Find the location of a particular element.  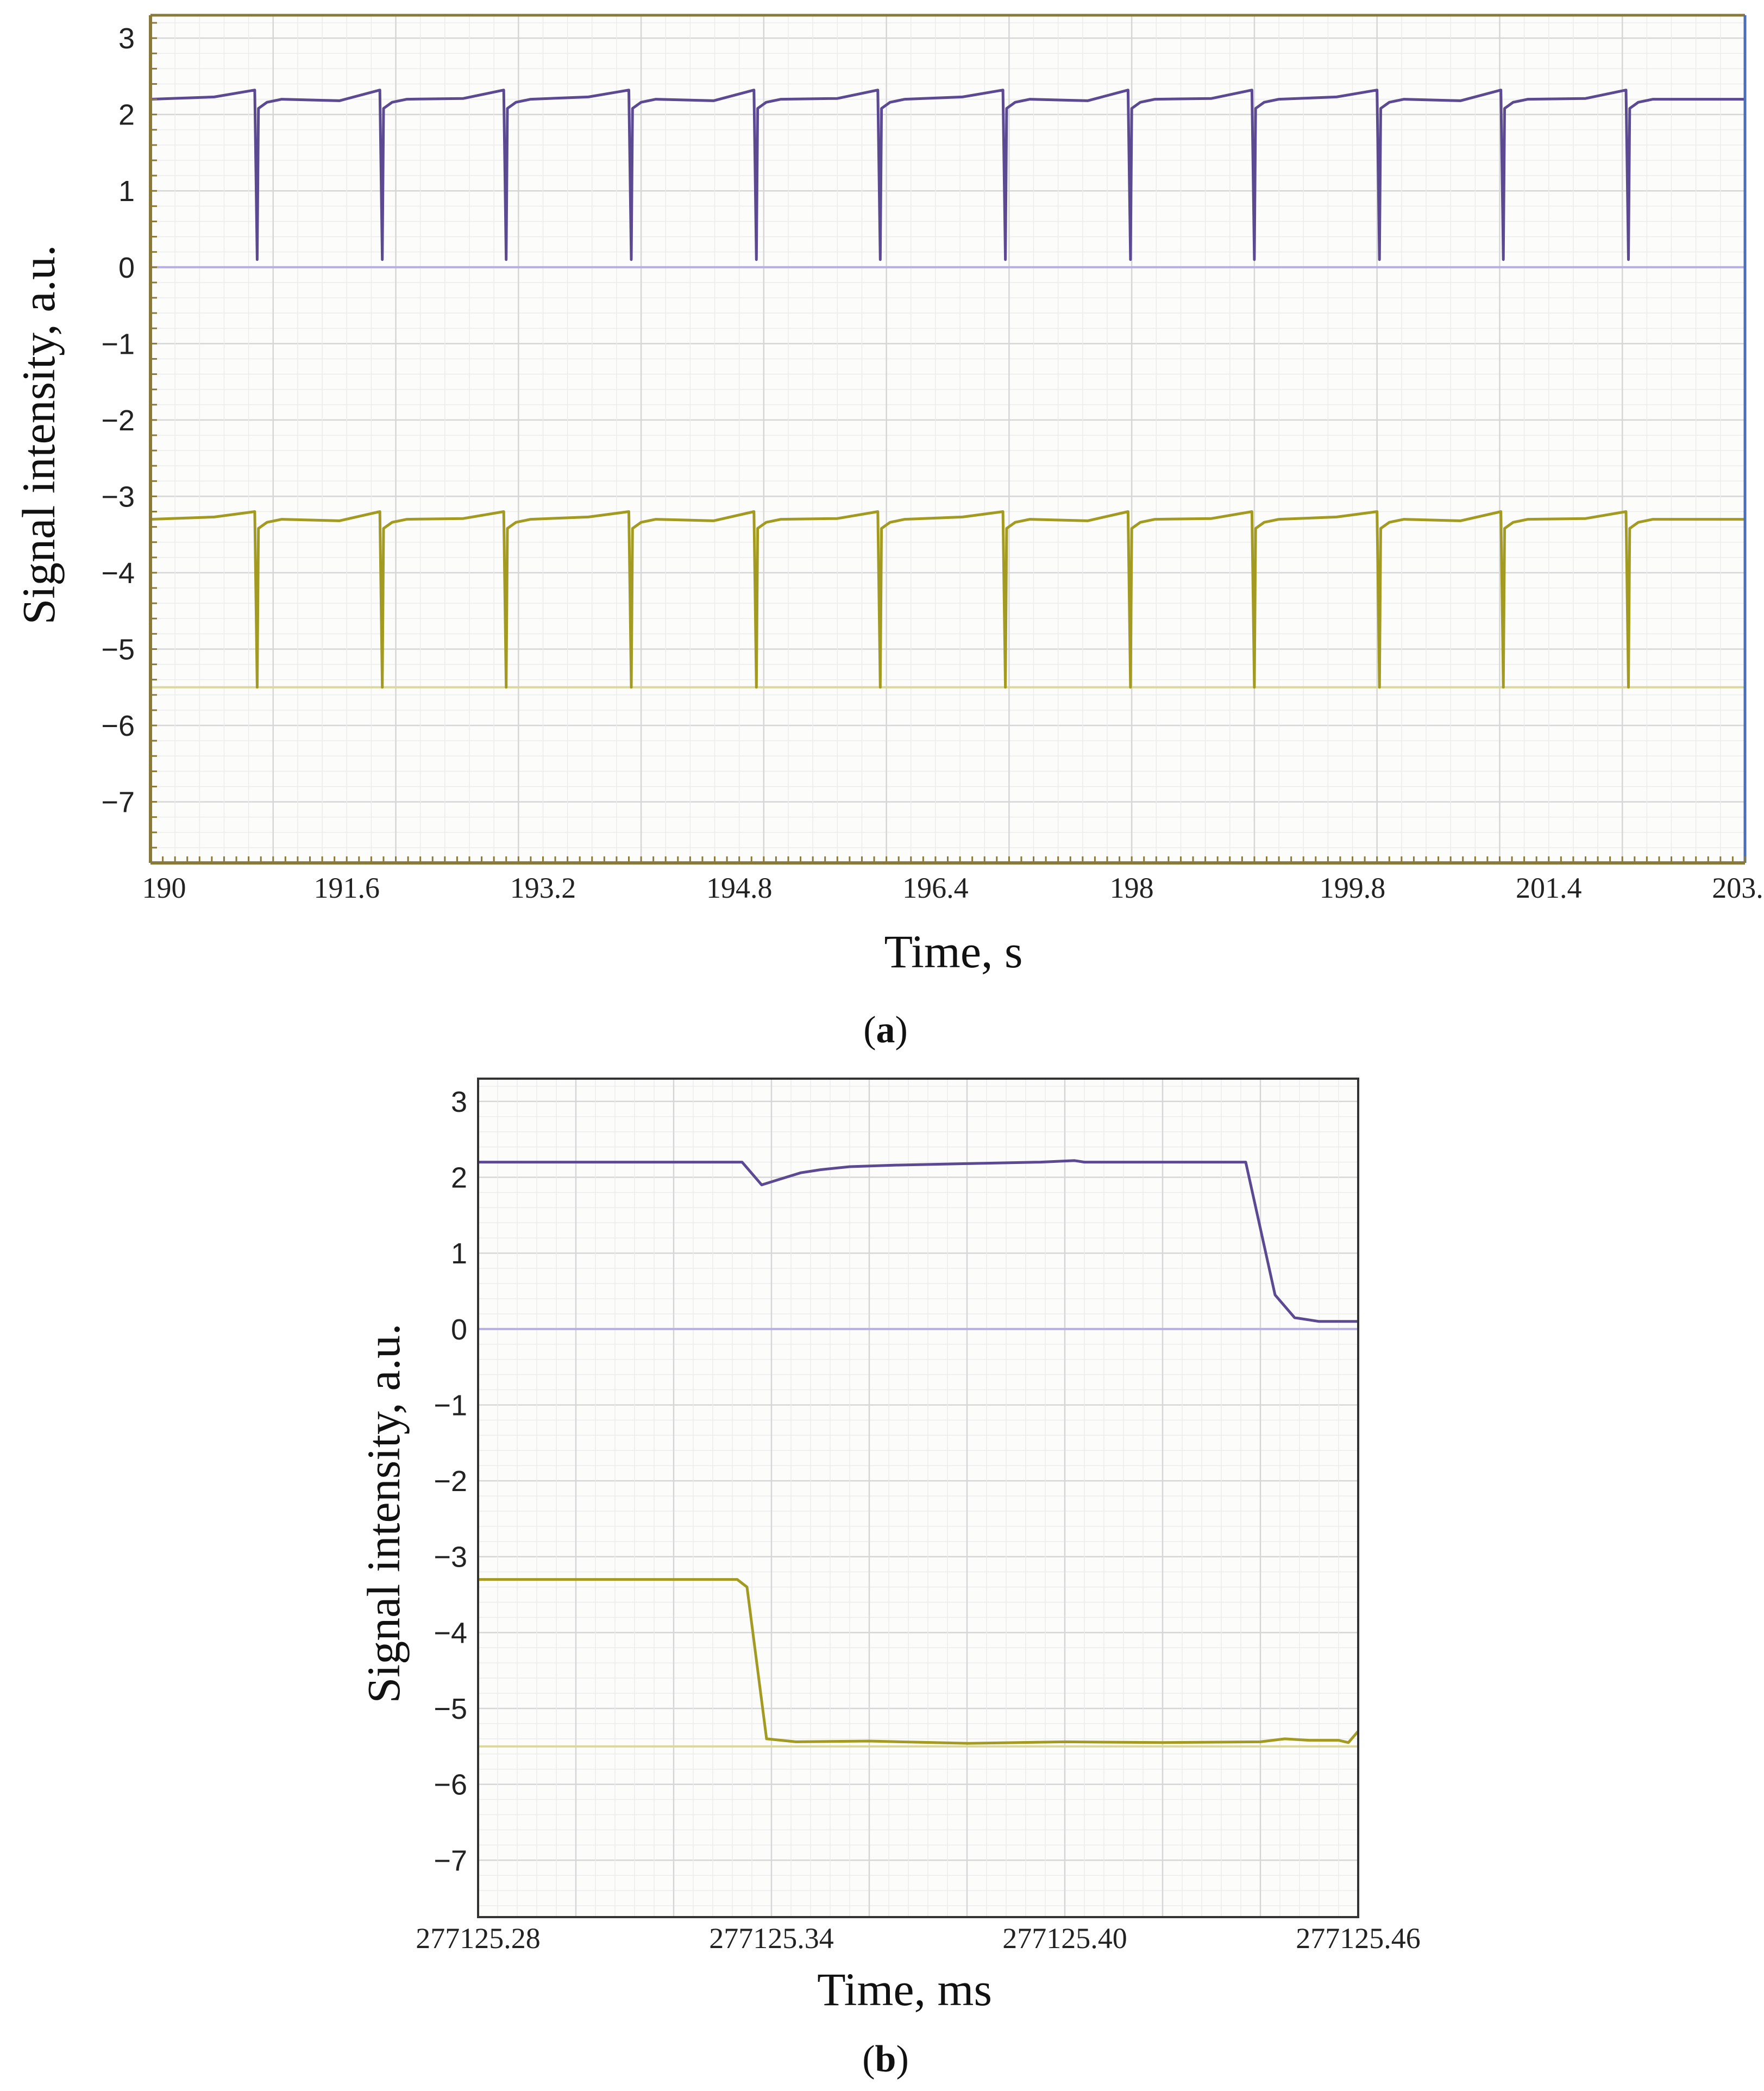

panel-b-y-tick-labels: 3 2 1 0 −1 −2 −3 −4 −5 −6 −7 is located at coordinates (450, 1481).